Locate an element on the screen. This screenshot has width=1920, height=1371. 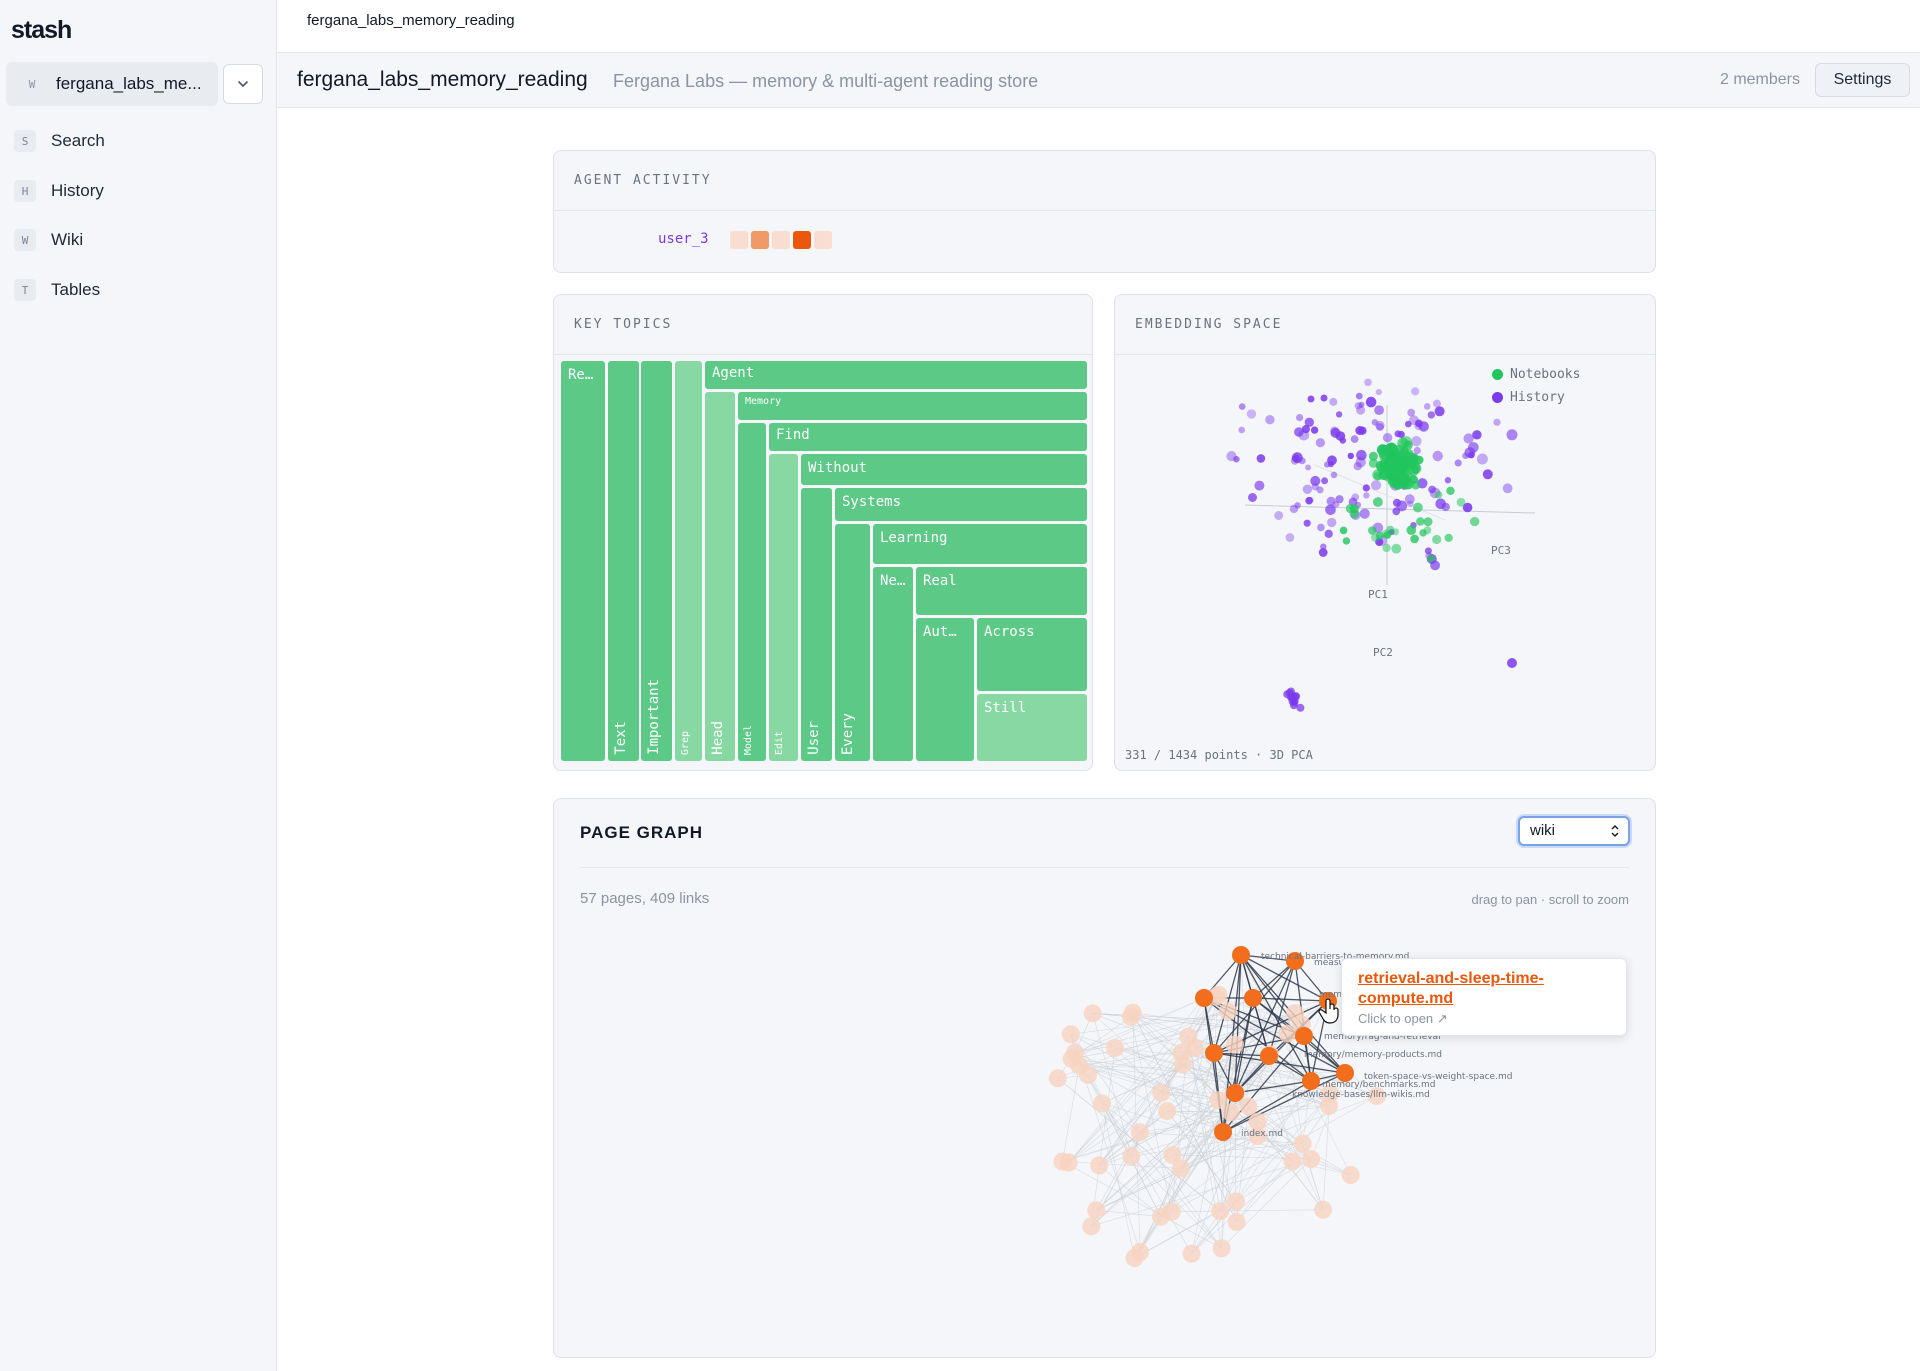
settings-button: Settings is located at coordinates (1862, 80).